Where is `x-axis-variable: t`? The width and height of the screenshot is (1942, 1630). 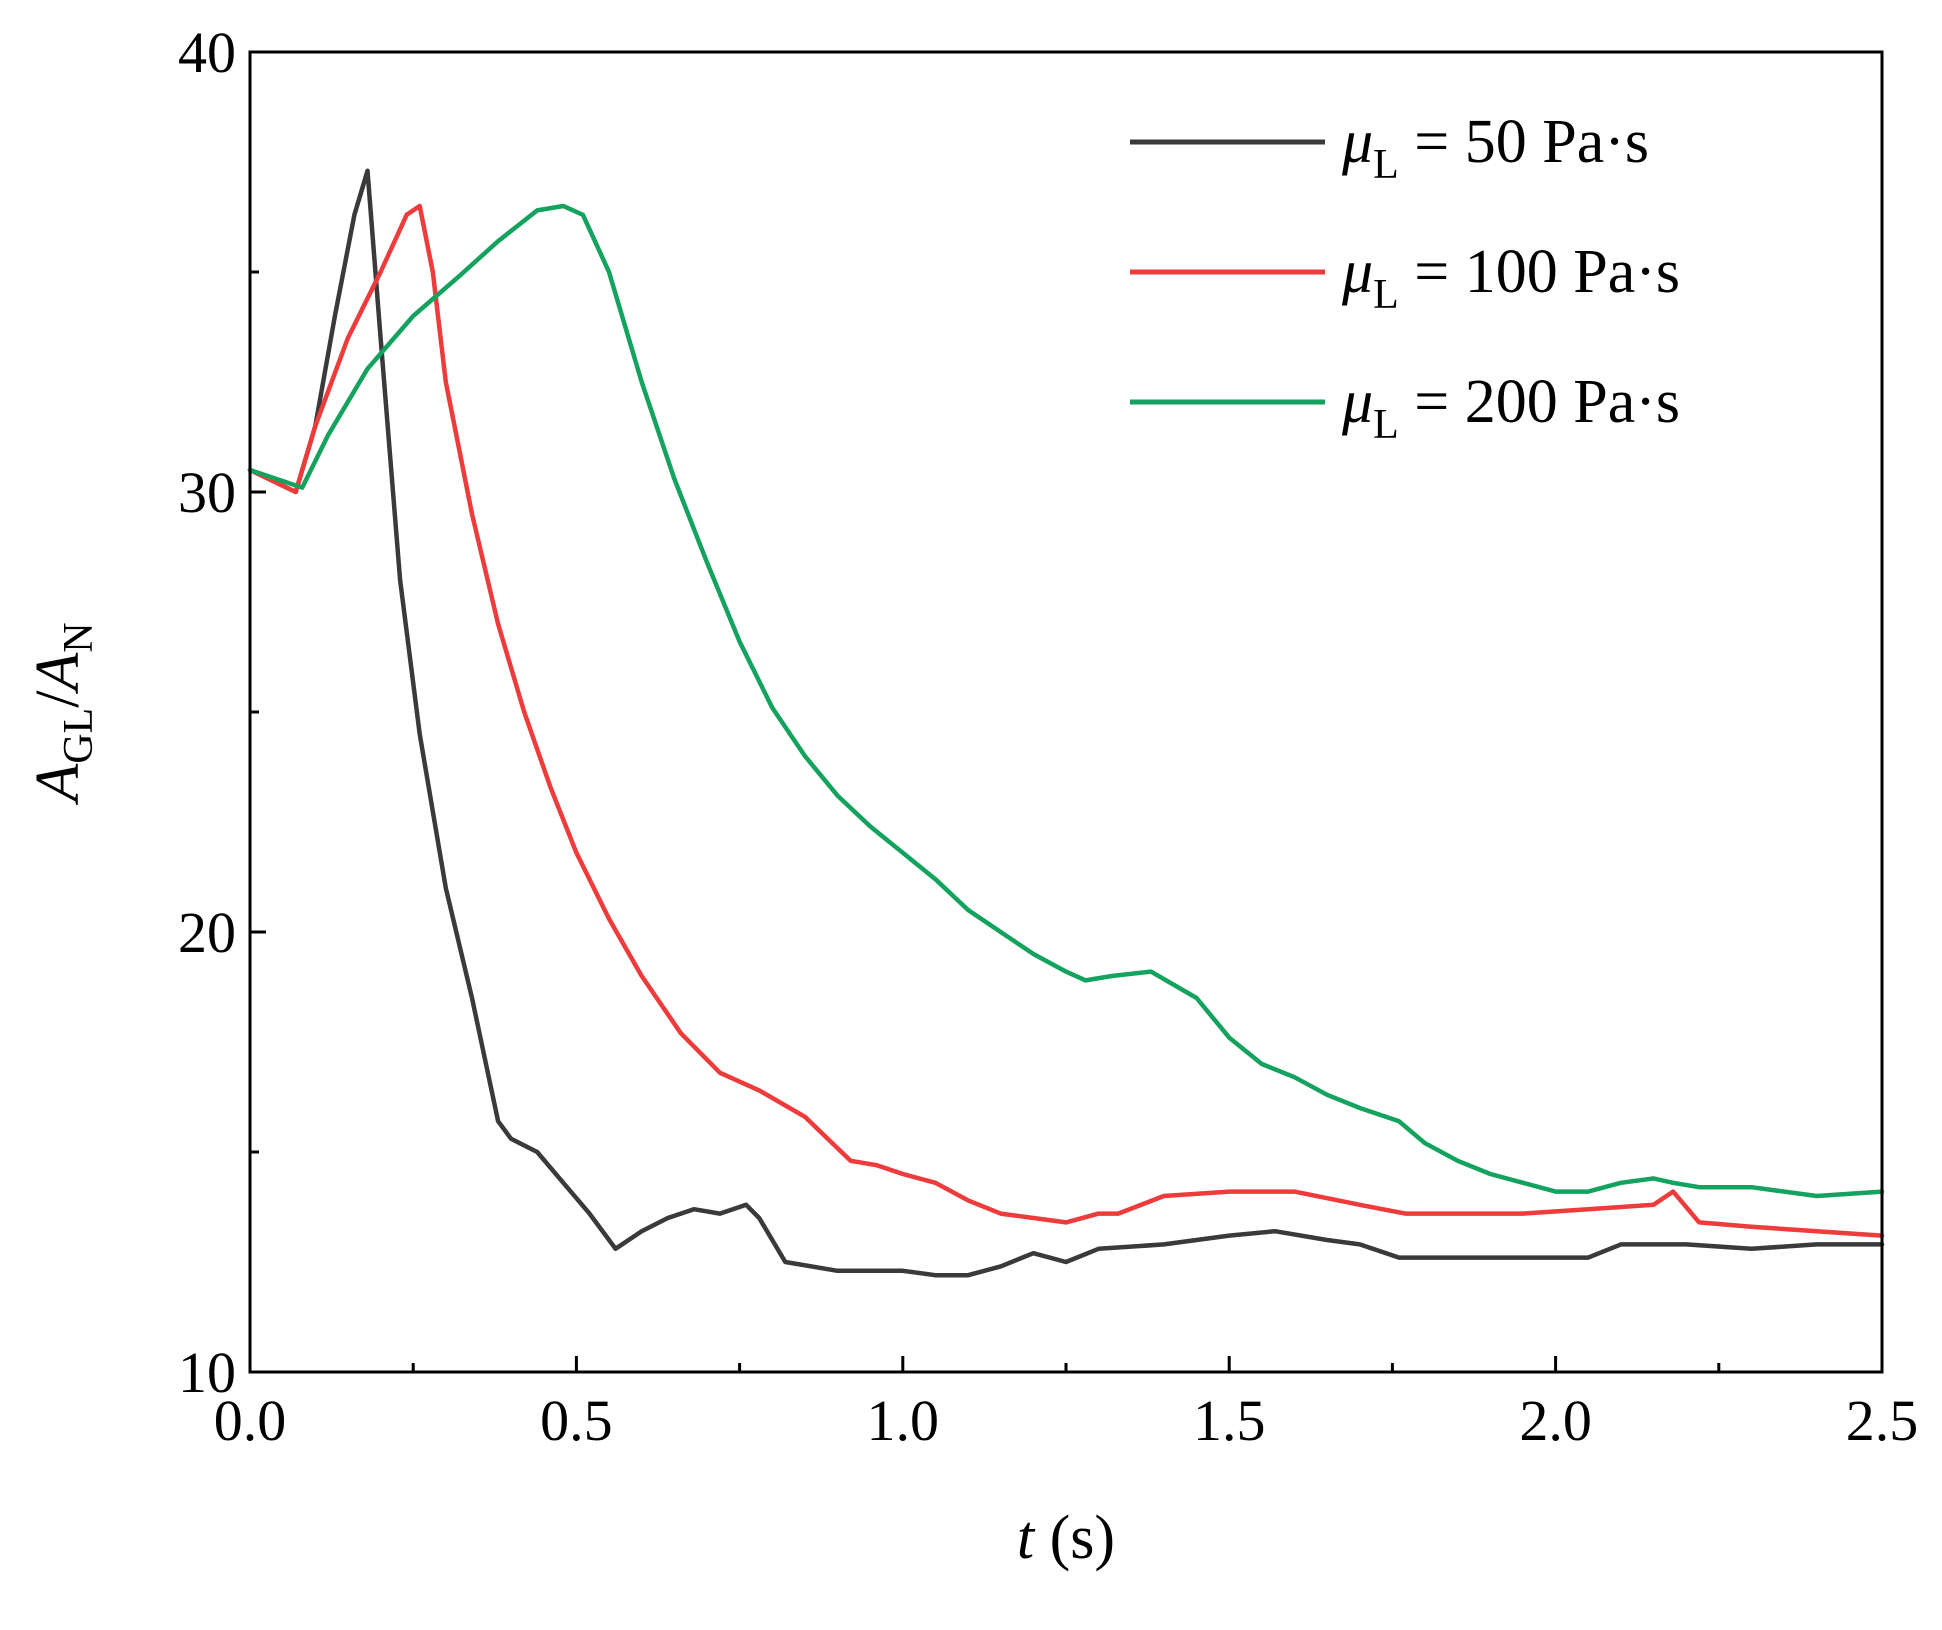
x-axis-variable: t is located at coordinates (1026, 1538).